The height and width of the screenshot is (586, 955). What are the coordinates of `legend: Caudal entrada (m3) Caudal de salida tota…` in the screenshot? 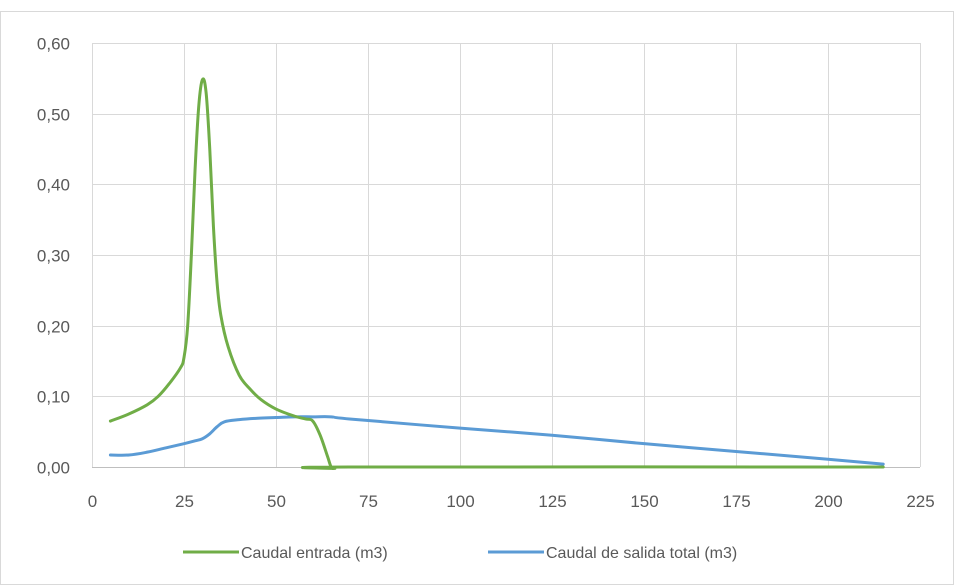 It's located at (460, 553).